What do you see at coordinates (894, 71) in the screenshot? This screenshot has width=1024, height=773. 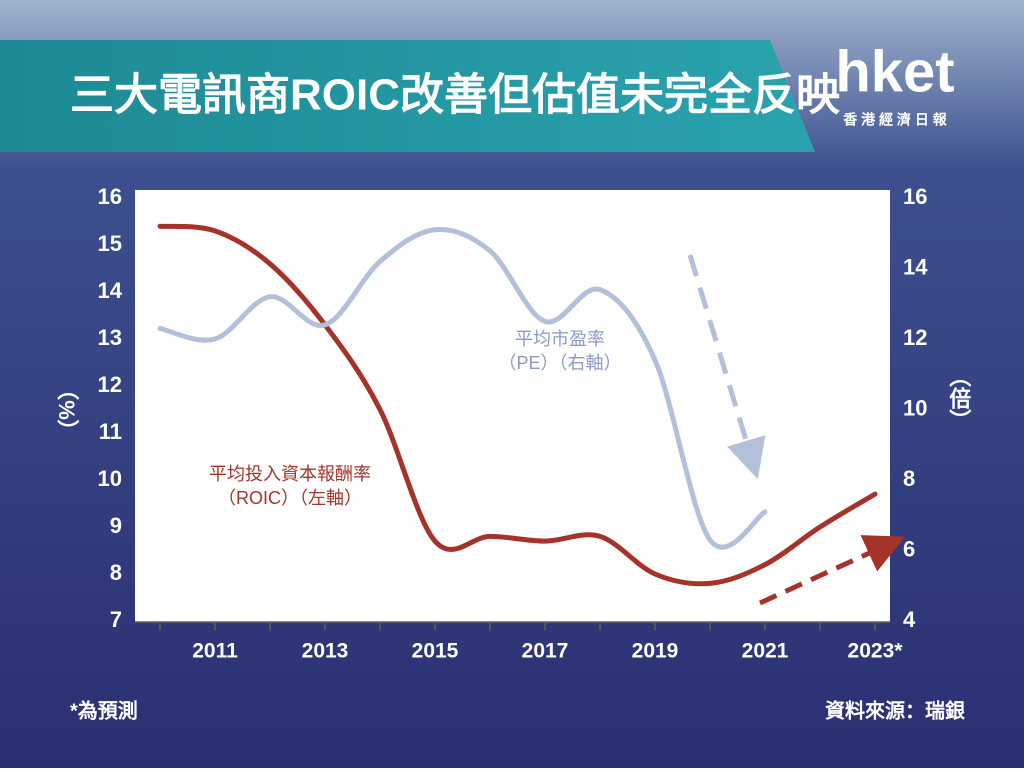 I see `logo: hket` at bounding box center [894, 71].